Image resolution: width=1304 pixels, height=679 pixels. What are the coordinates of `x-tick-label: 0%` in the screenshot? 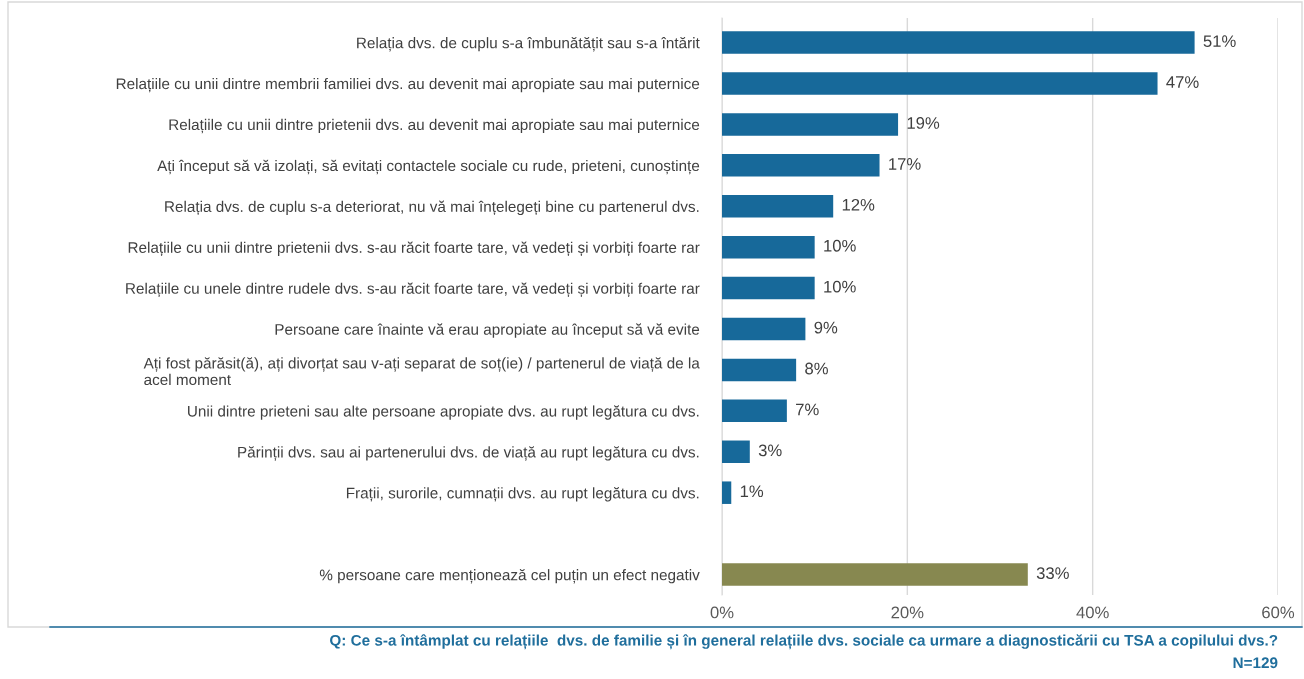 It's located at (722, 612).